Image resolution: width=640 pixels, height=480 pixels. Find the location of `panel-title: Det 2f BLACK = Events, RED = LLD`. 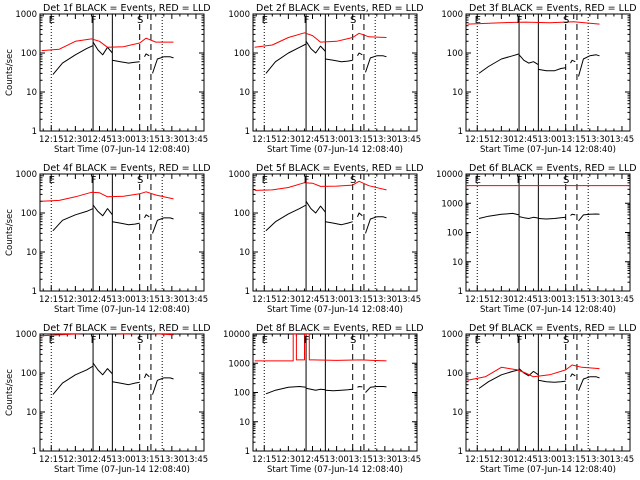

panel-title: Det 2f BLACK = Events, RED = LLD is located at coordinates (340, 8).